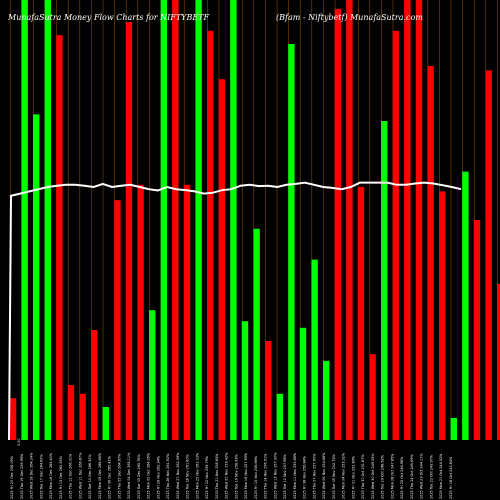 This screenshot has height=500, width=500. Describe the element at coordinates (22, 476) in the screenshot. I see `x-tick-label: 2025 Thu 19 Dec 259.99%` at that location.